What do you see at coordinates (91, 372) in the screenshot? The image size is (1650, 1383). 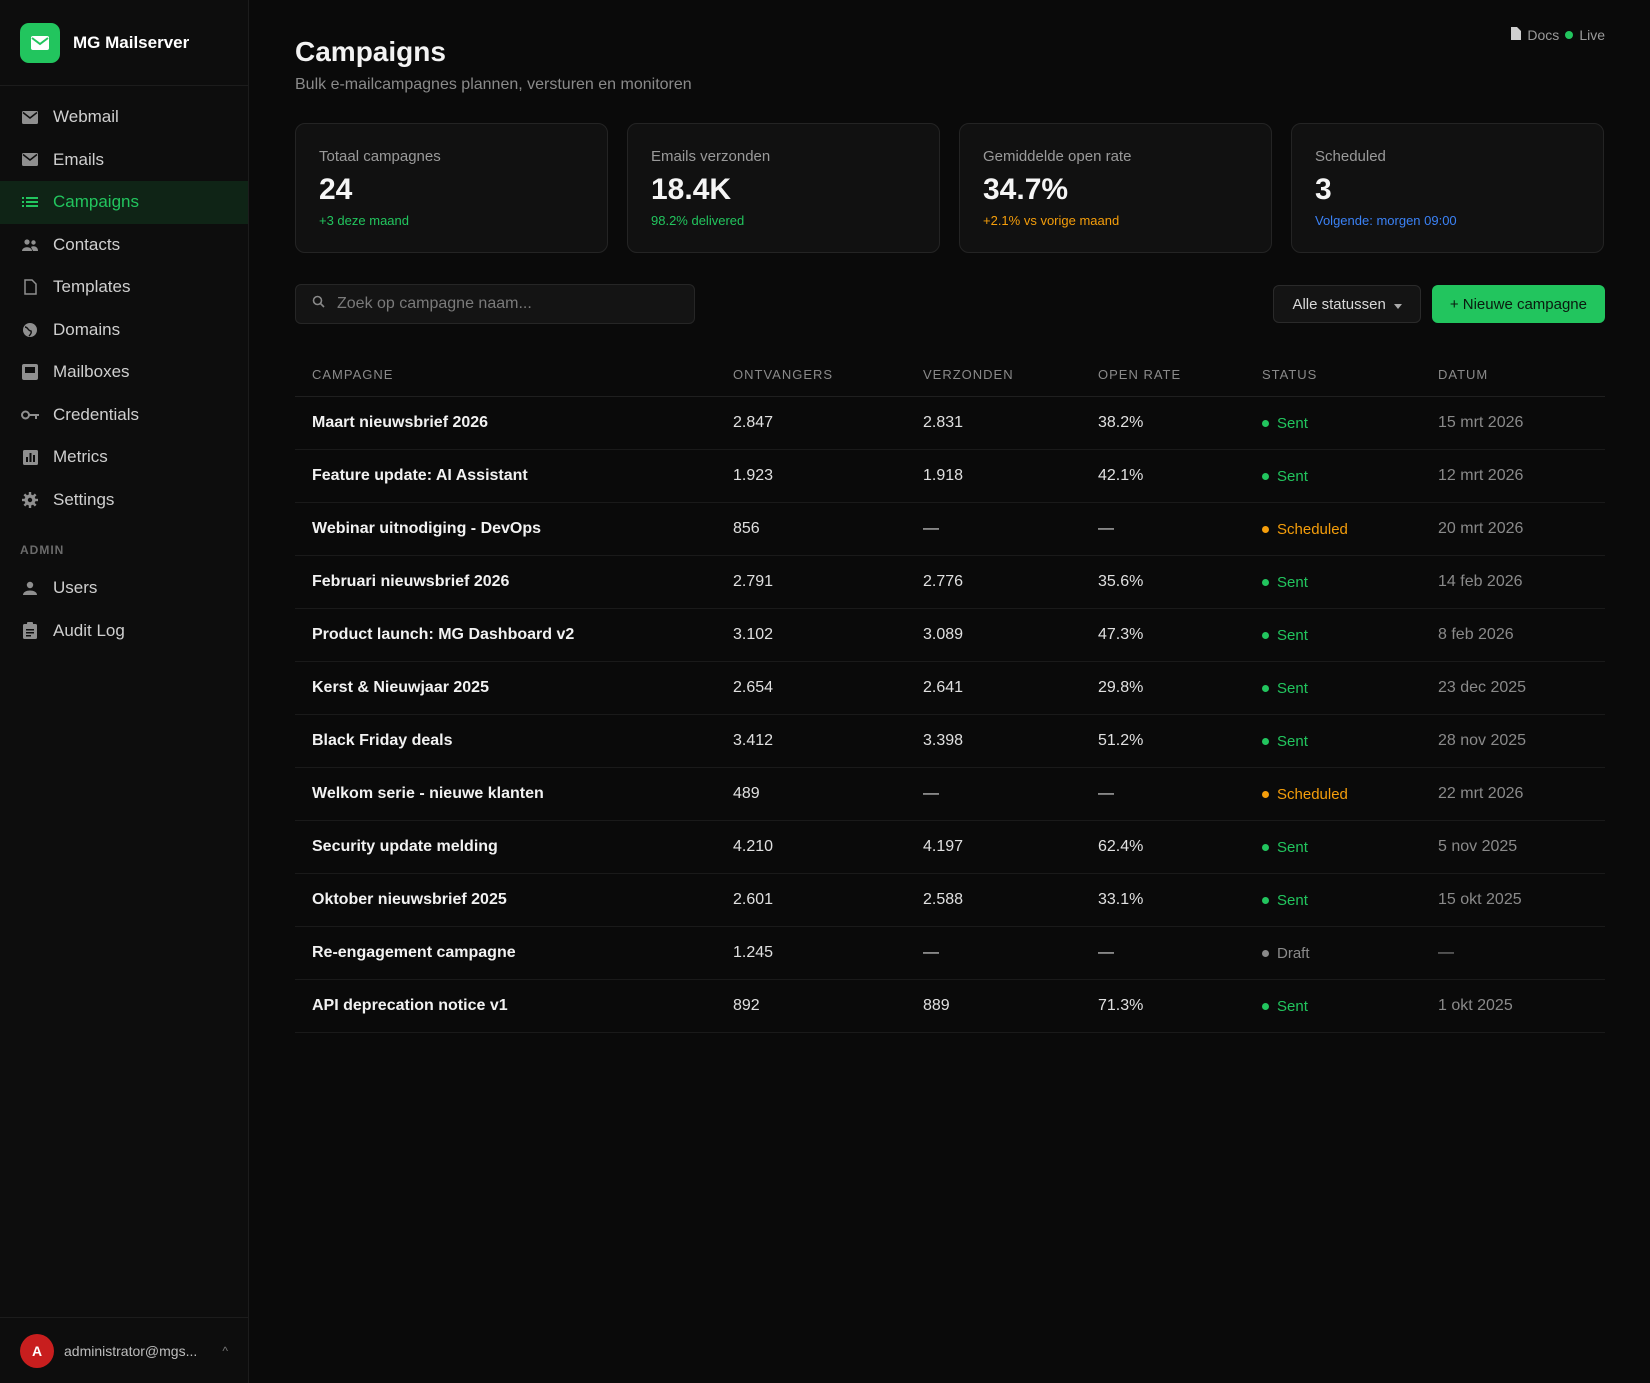 I see `sidebar-item-label: Mailboxes` at bounding box center [91, 372].